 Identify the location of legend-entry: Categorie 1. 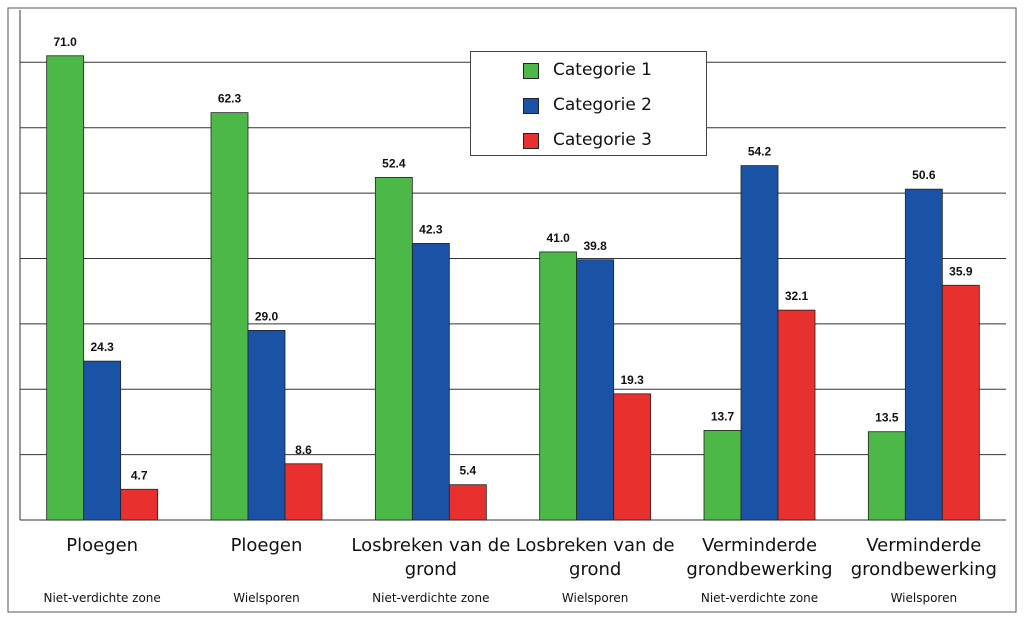
(587, 70).